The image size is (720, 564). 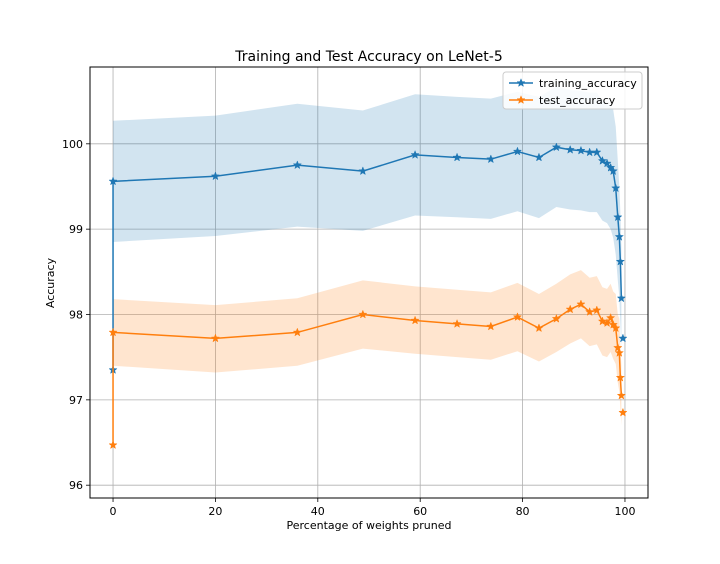 What do you see at coordinates (76, 315) in the screenshot?
I see `y-tick-label: 98` at bounding box center [76, 315].